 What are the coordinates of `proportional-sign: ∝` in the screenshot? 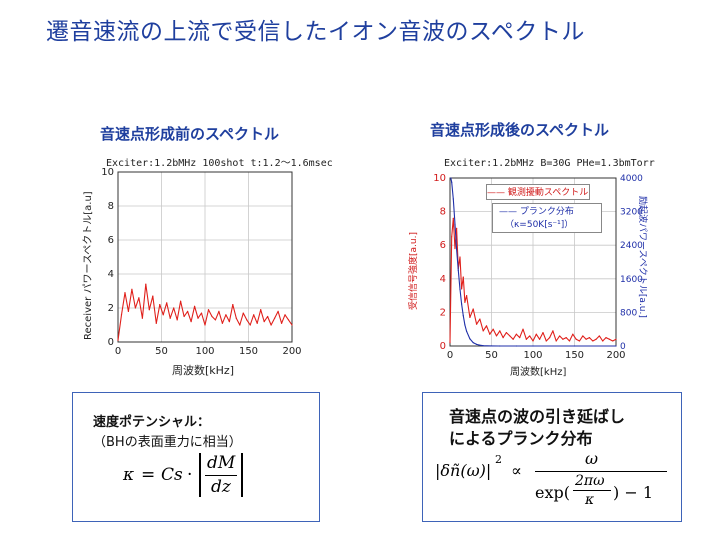 It's located at (516, 470).